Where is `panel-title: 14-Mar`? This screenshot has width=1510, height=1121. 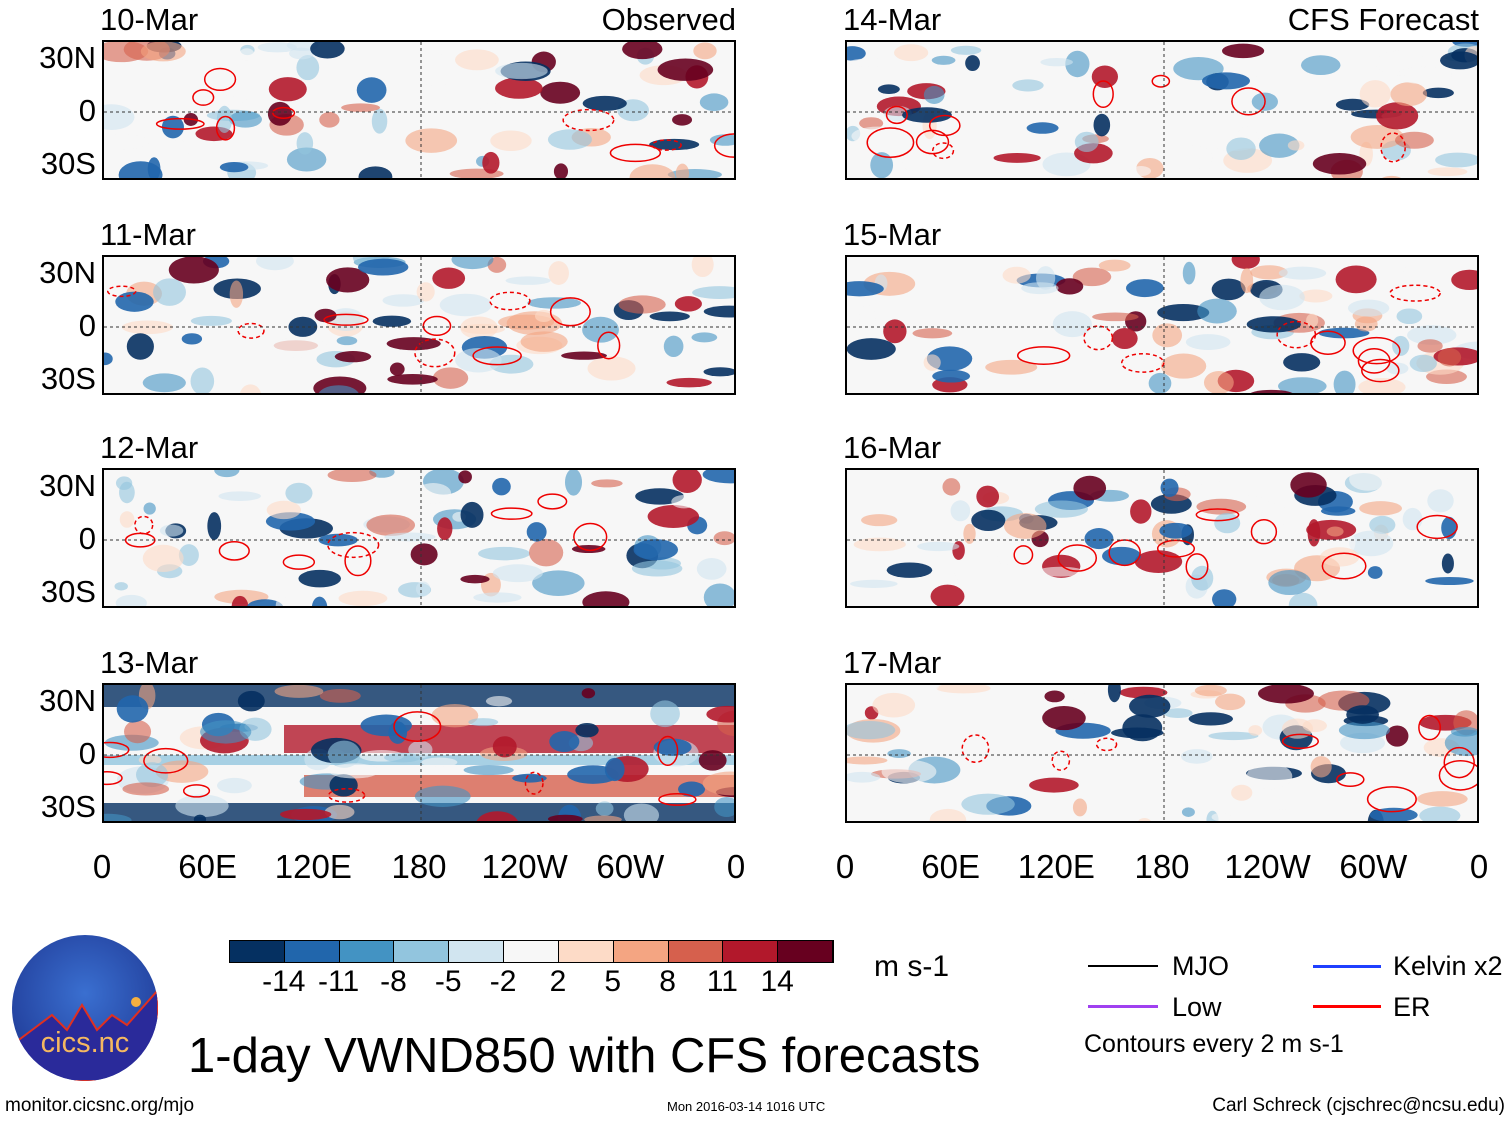
panel-title: 14-Mar is located at coordinates (892, 19).